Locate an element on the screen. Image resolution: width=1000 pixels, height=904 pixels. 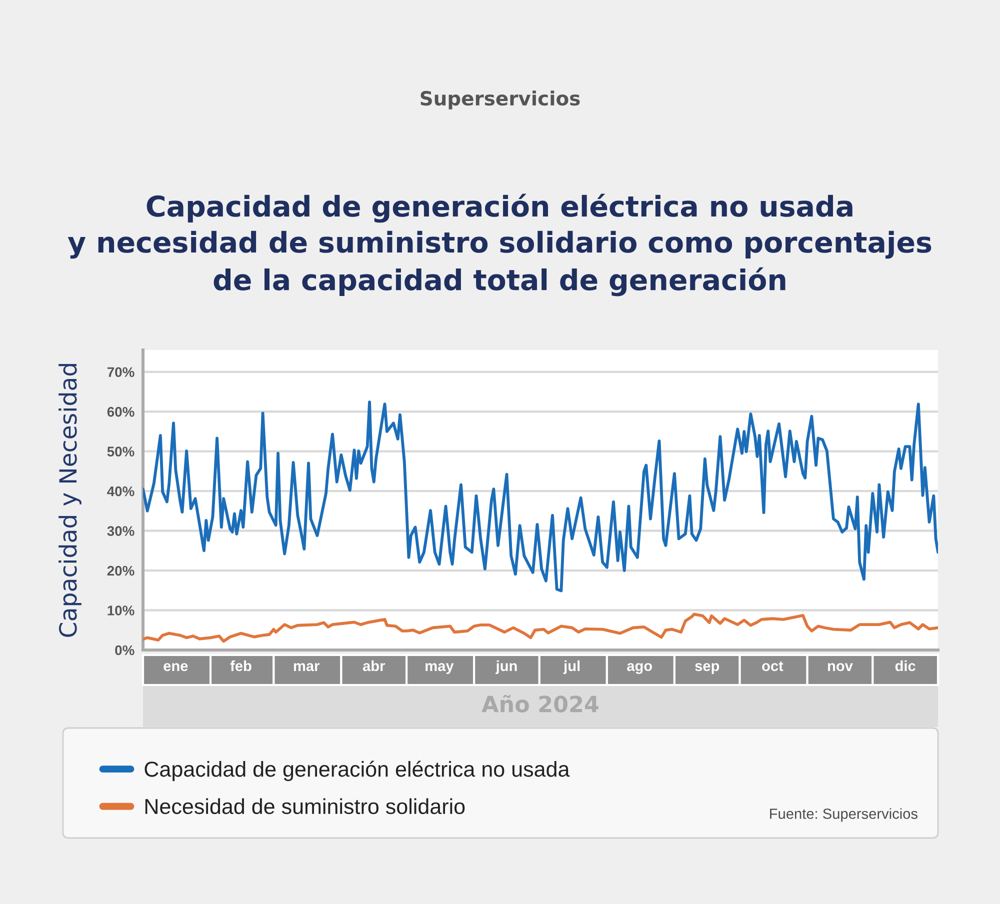
x-tick-label: dic is located at coordinates (905, 666).